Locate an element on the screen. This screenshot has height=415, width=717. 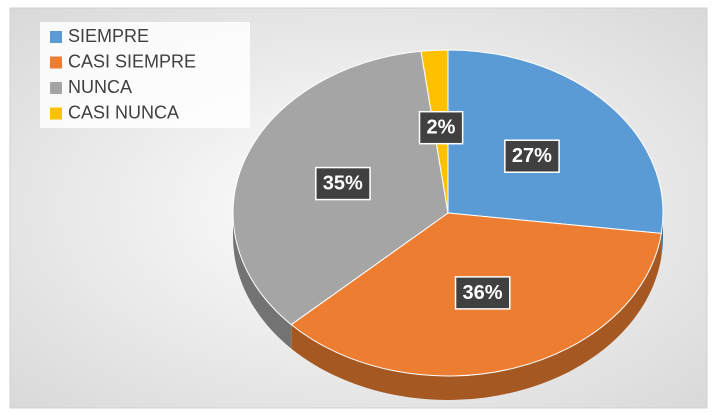
legend-label: CASI NUNCA is located at coordinates (123, 112).